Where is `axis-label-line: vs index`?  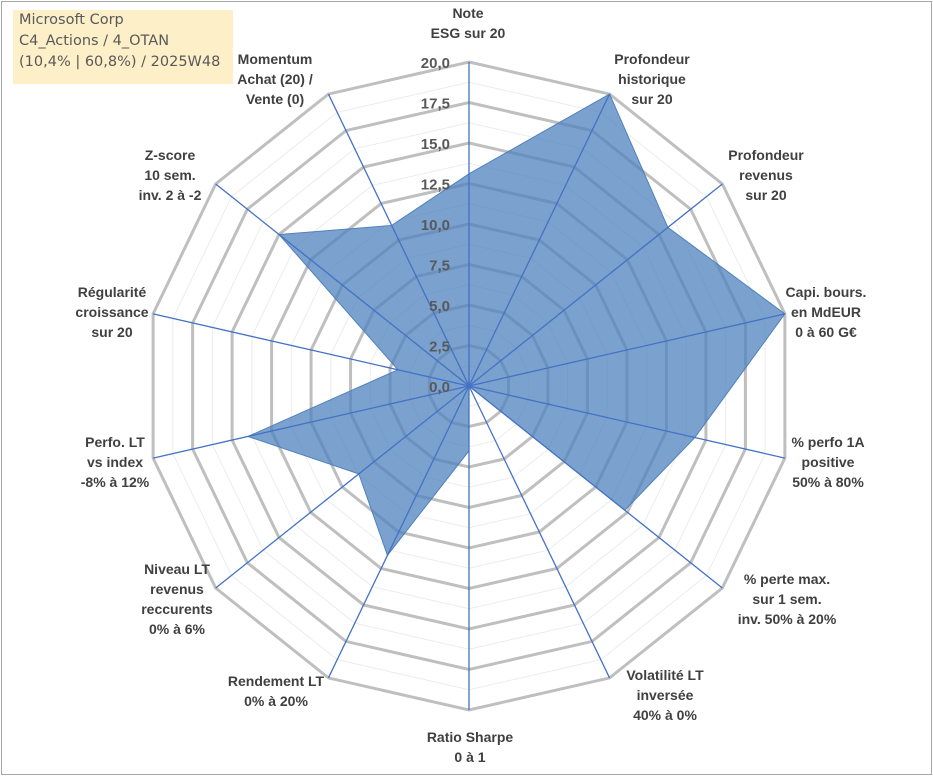
axis-label-line: vs index is located at coordinates (115, 462).